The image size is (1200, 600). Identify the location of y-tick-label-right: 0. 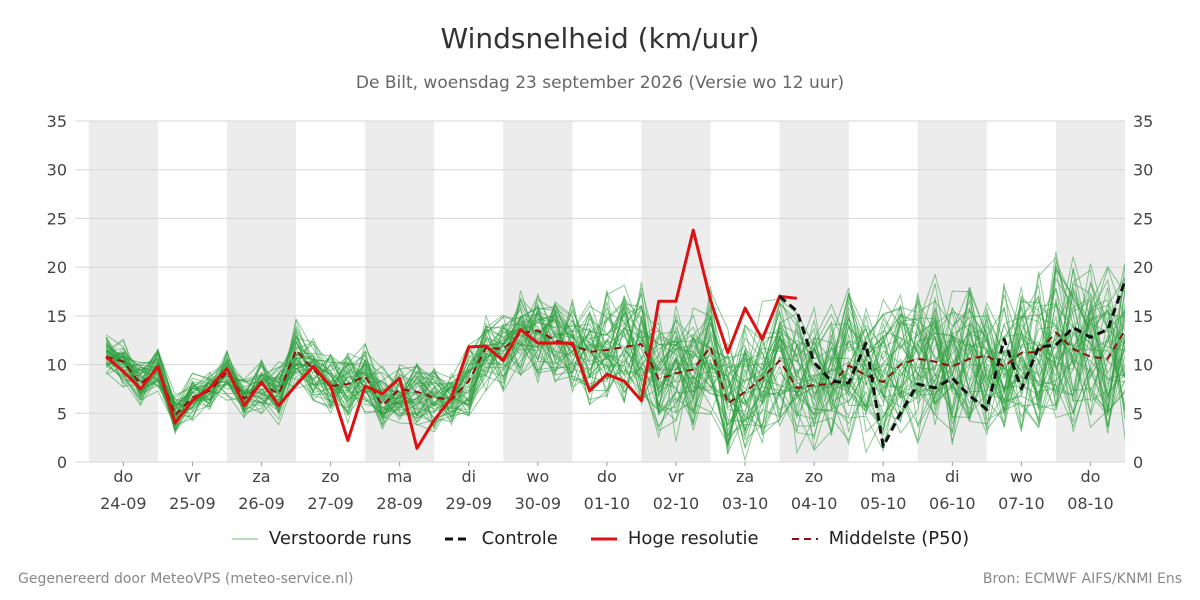
(1138, 462).